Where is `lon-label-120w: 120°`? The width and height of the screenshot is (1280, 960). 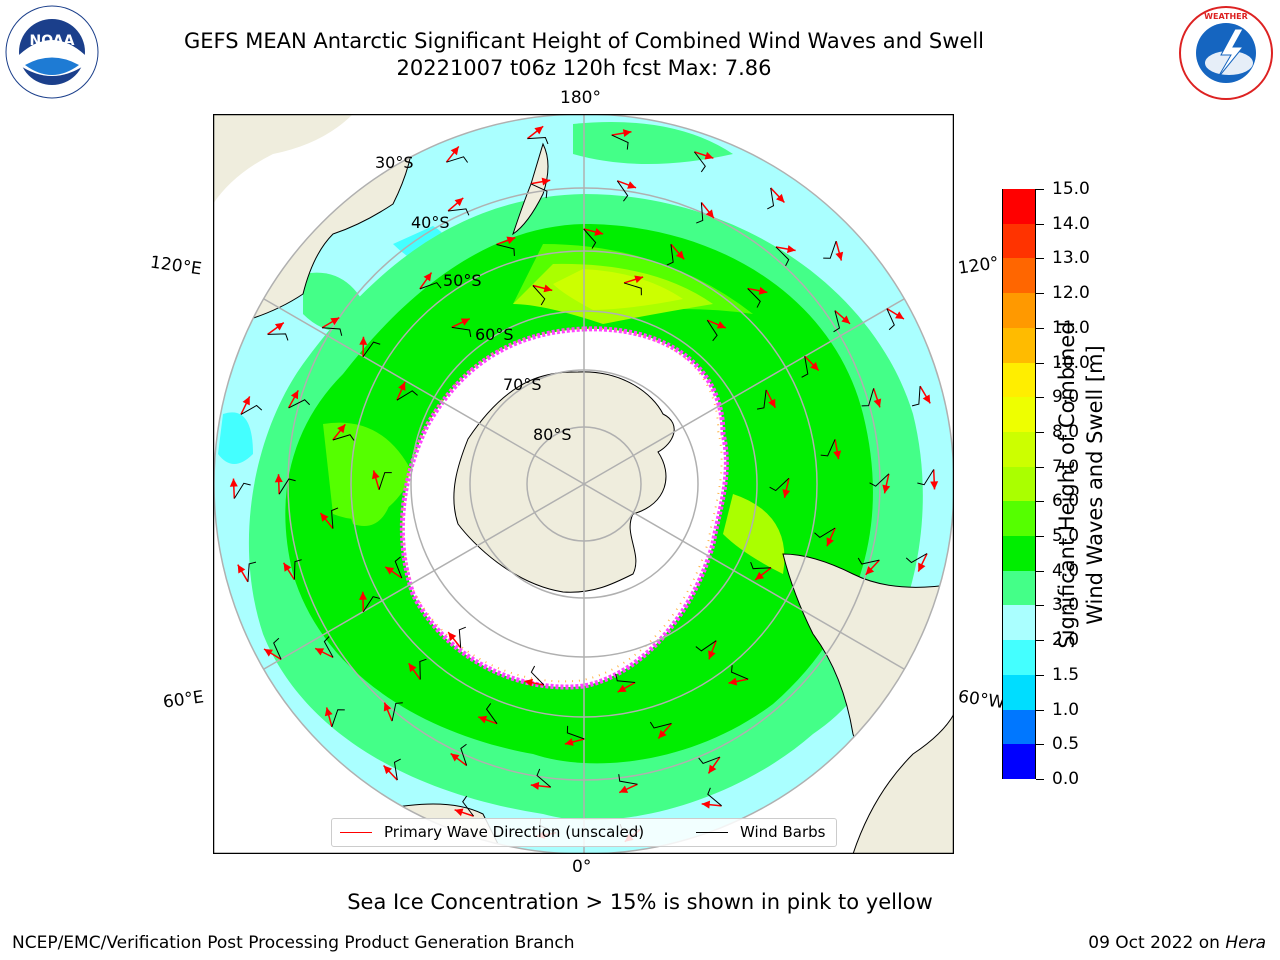 lon-label-120w: 120° is located at coordinates (978, 266).